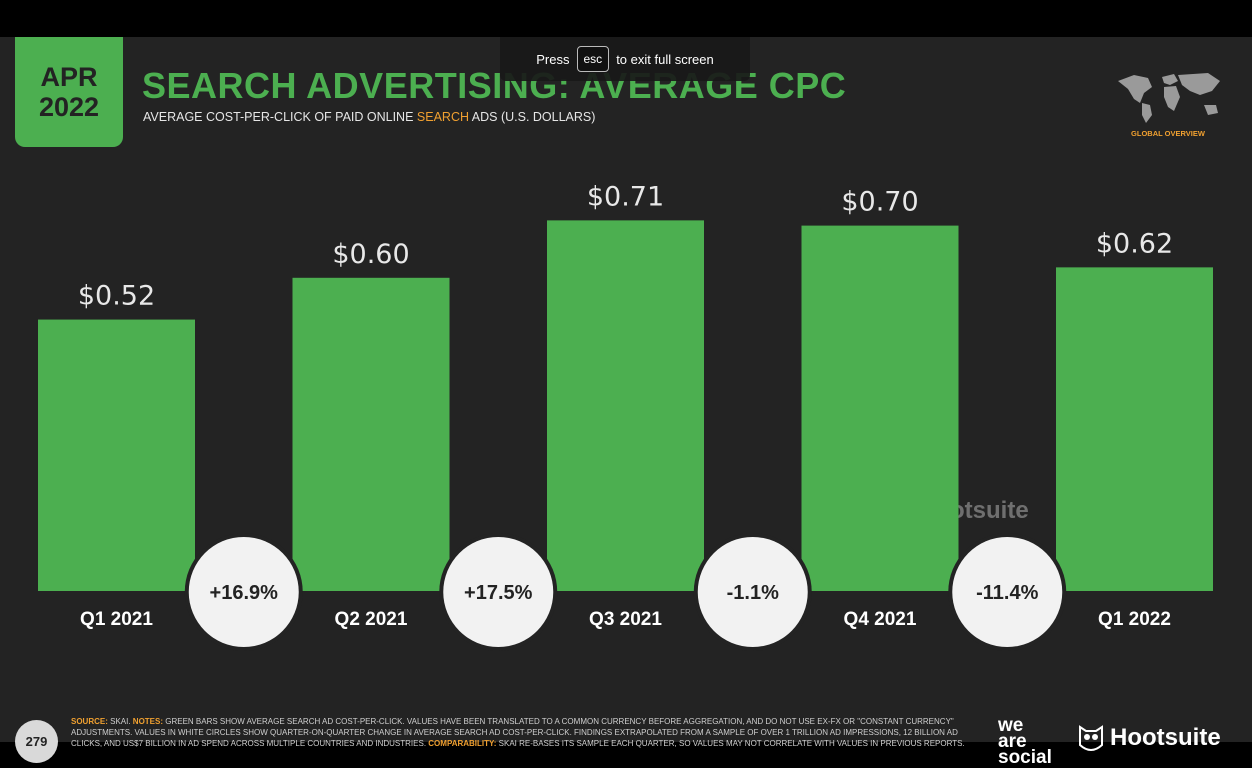 The image size is (1252, 768). Describe the element at coordinates (879, 202) in the screenshot. I see `bar-value-label-4: $0.70` at that location.